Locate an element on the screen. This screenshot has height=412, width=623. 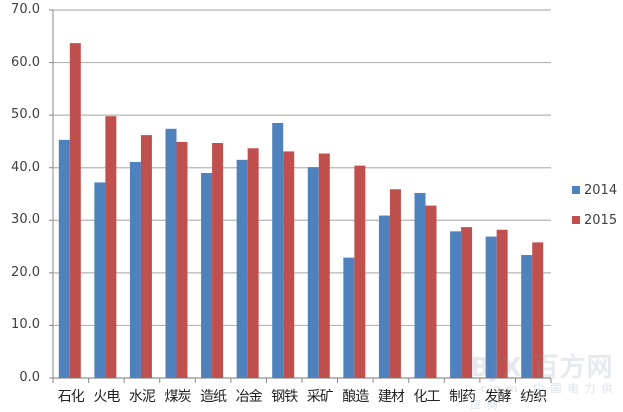
y-tick-label: 60.0 is located at coordinates (25, 62).